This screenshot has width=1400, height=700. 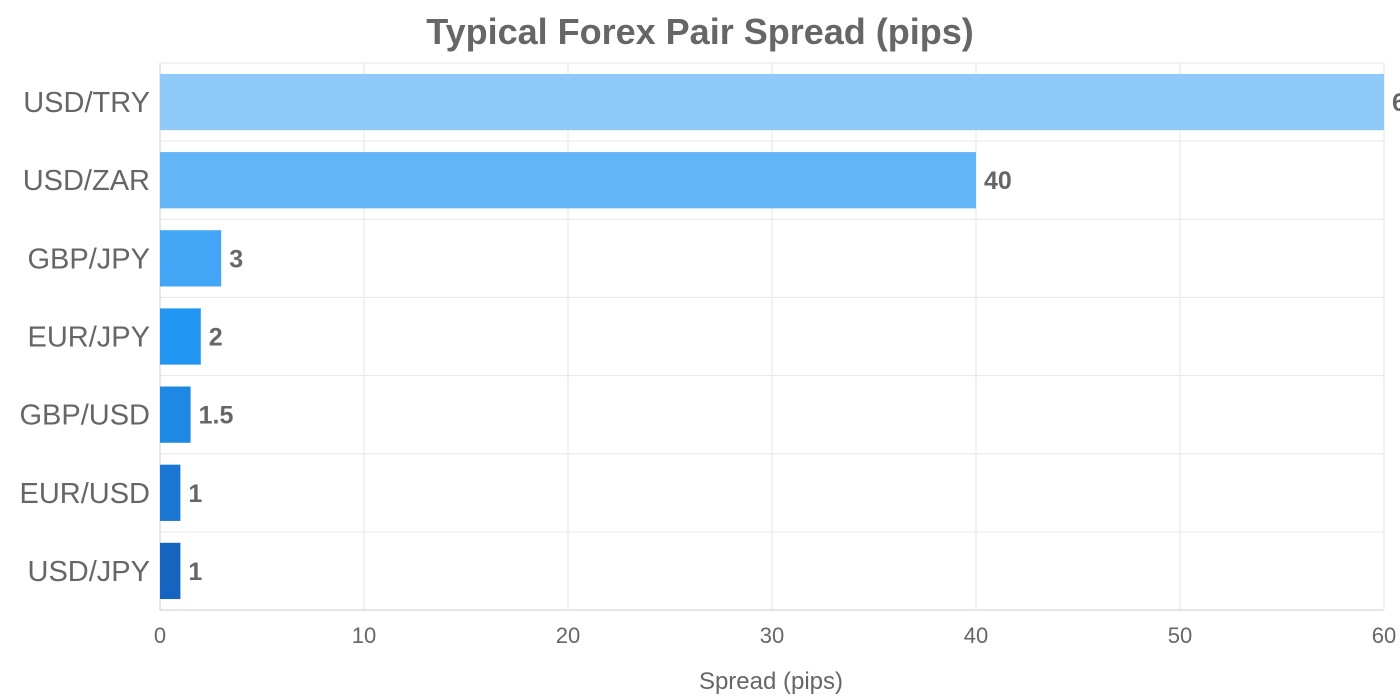 I want to click on x-tick-label: 10, so click(x=364, y=635).